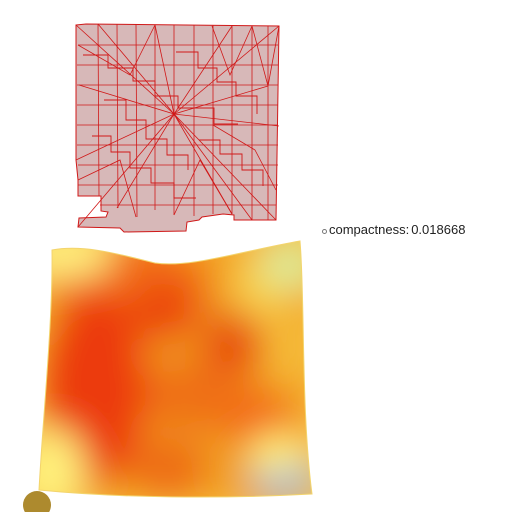  Describe the element at coordinates (324, 231) in the screenshot. I see `point-marker-icon` at that location.